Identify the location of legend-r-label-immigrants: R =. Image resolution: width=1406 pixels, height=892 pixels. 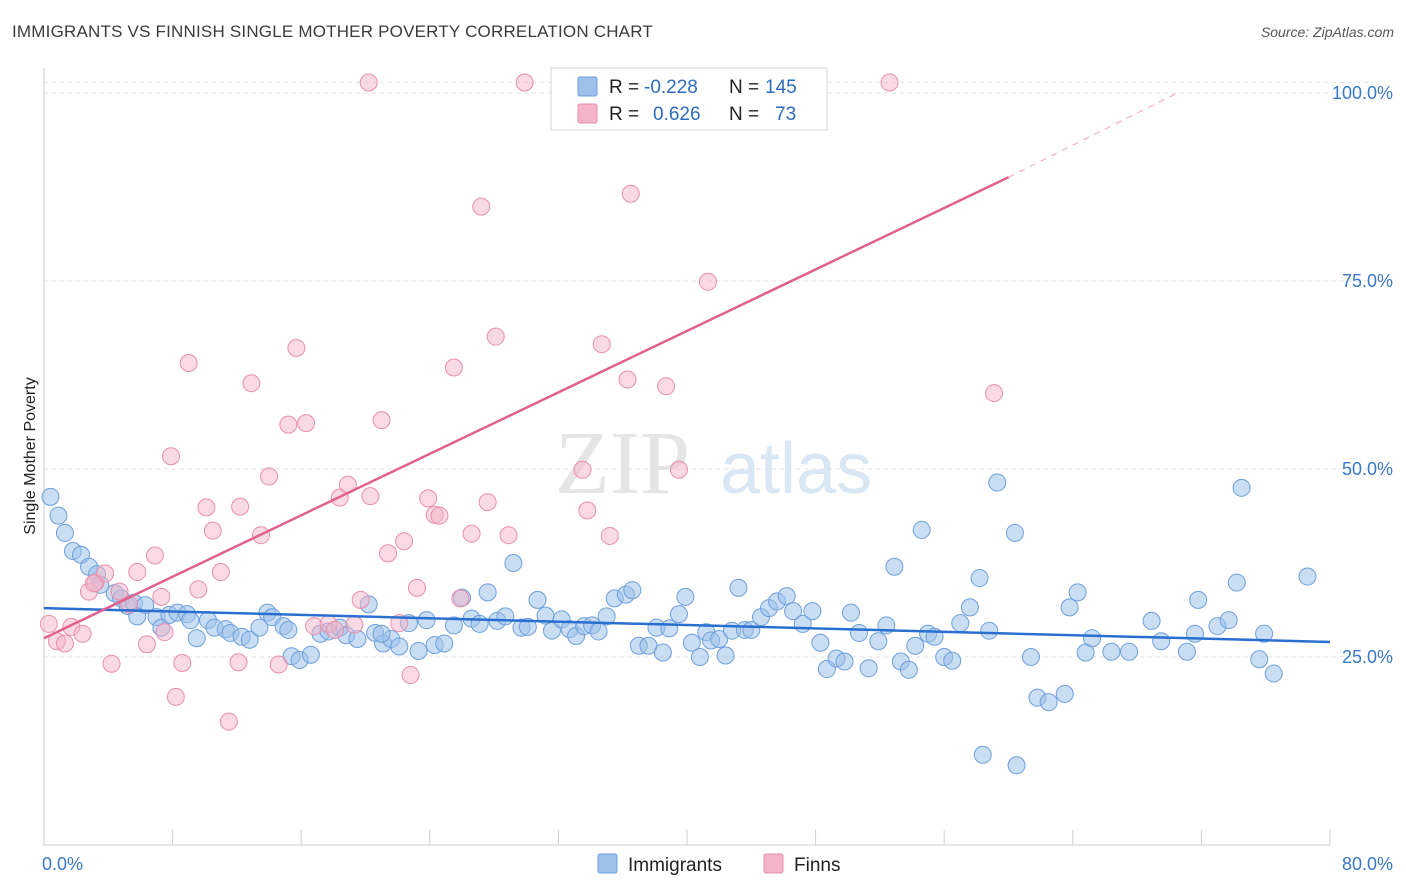
(624, 87).